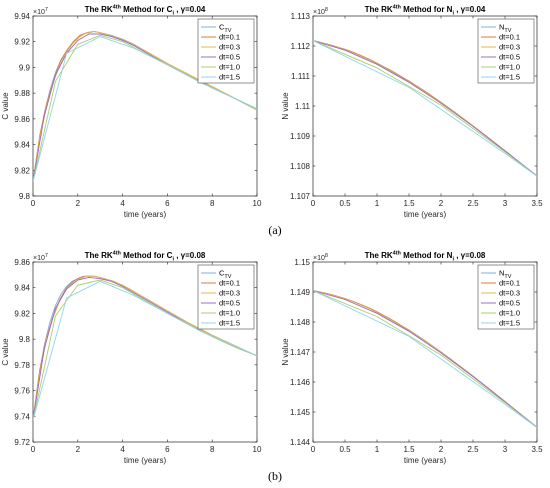 The height and width of the screenshot is (488, 550). I want to click on x-tick-label: 1, so click(377, 449).